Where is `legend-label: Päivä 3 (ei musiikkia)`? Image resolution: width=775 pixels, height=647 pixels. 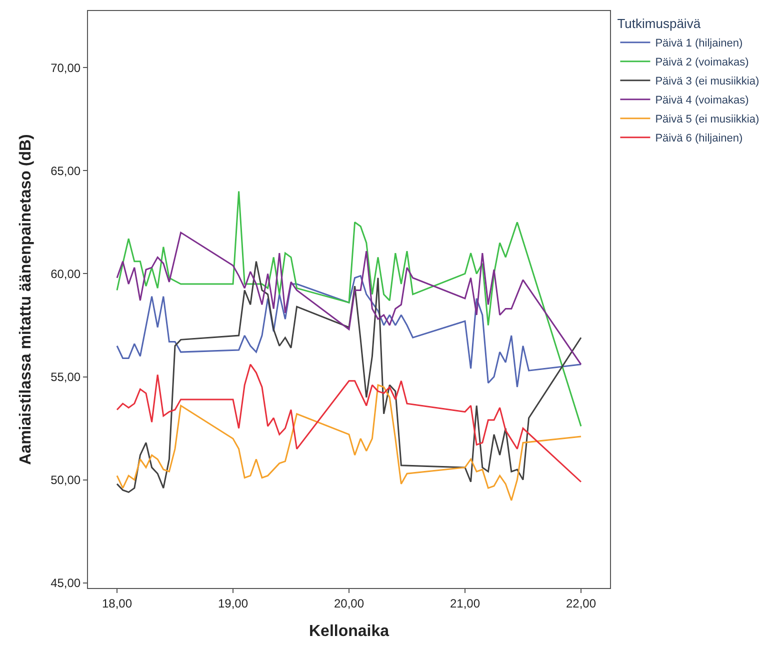
legend-label: Päivä 3 (ei musiikkia) is located at coordinates (707, 82).